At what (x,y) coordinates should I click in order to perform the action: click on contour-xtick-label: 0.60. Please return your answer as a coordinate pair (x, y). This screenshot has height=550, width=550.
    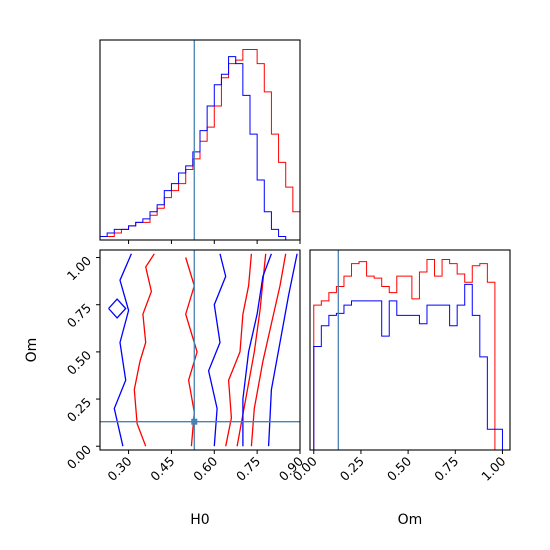
    Looking at the image, I should click on (205, 468).